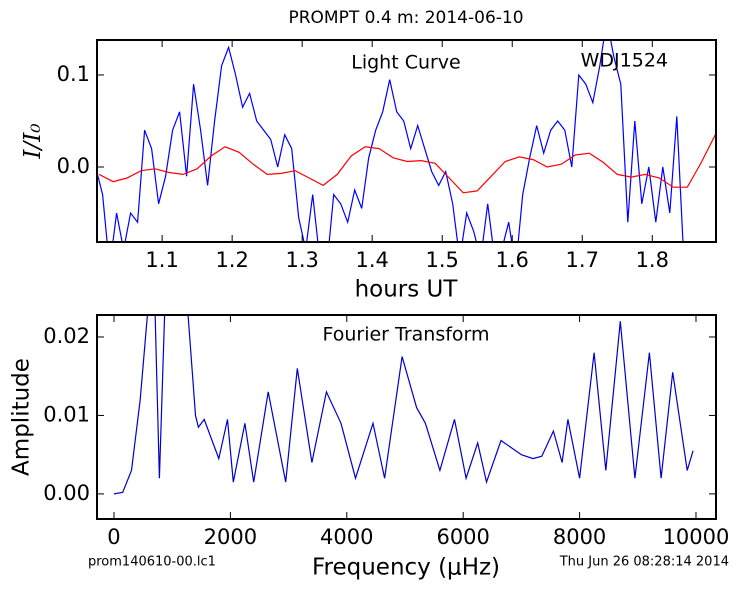  I want to click on x-tick-label: 1.8, so click(652, 260).